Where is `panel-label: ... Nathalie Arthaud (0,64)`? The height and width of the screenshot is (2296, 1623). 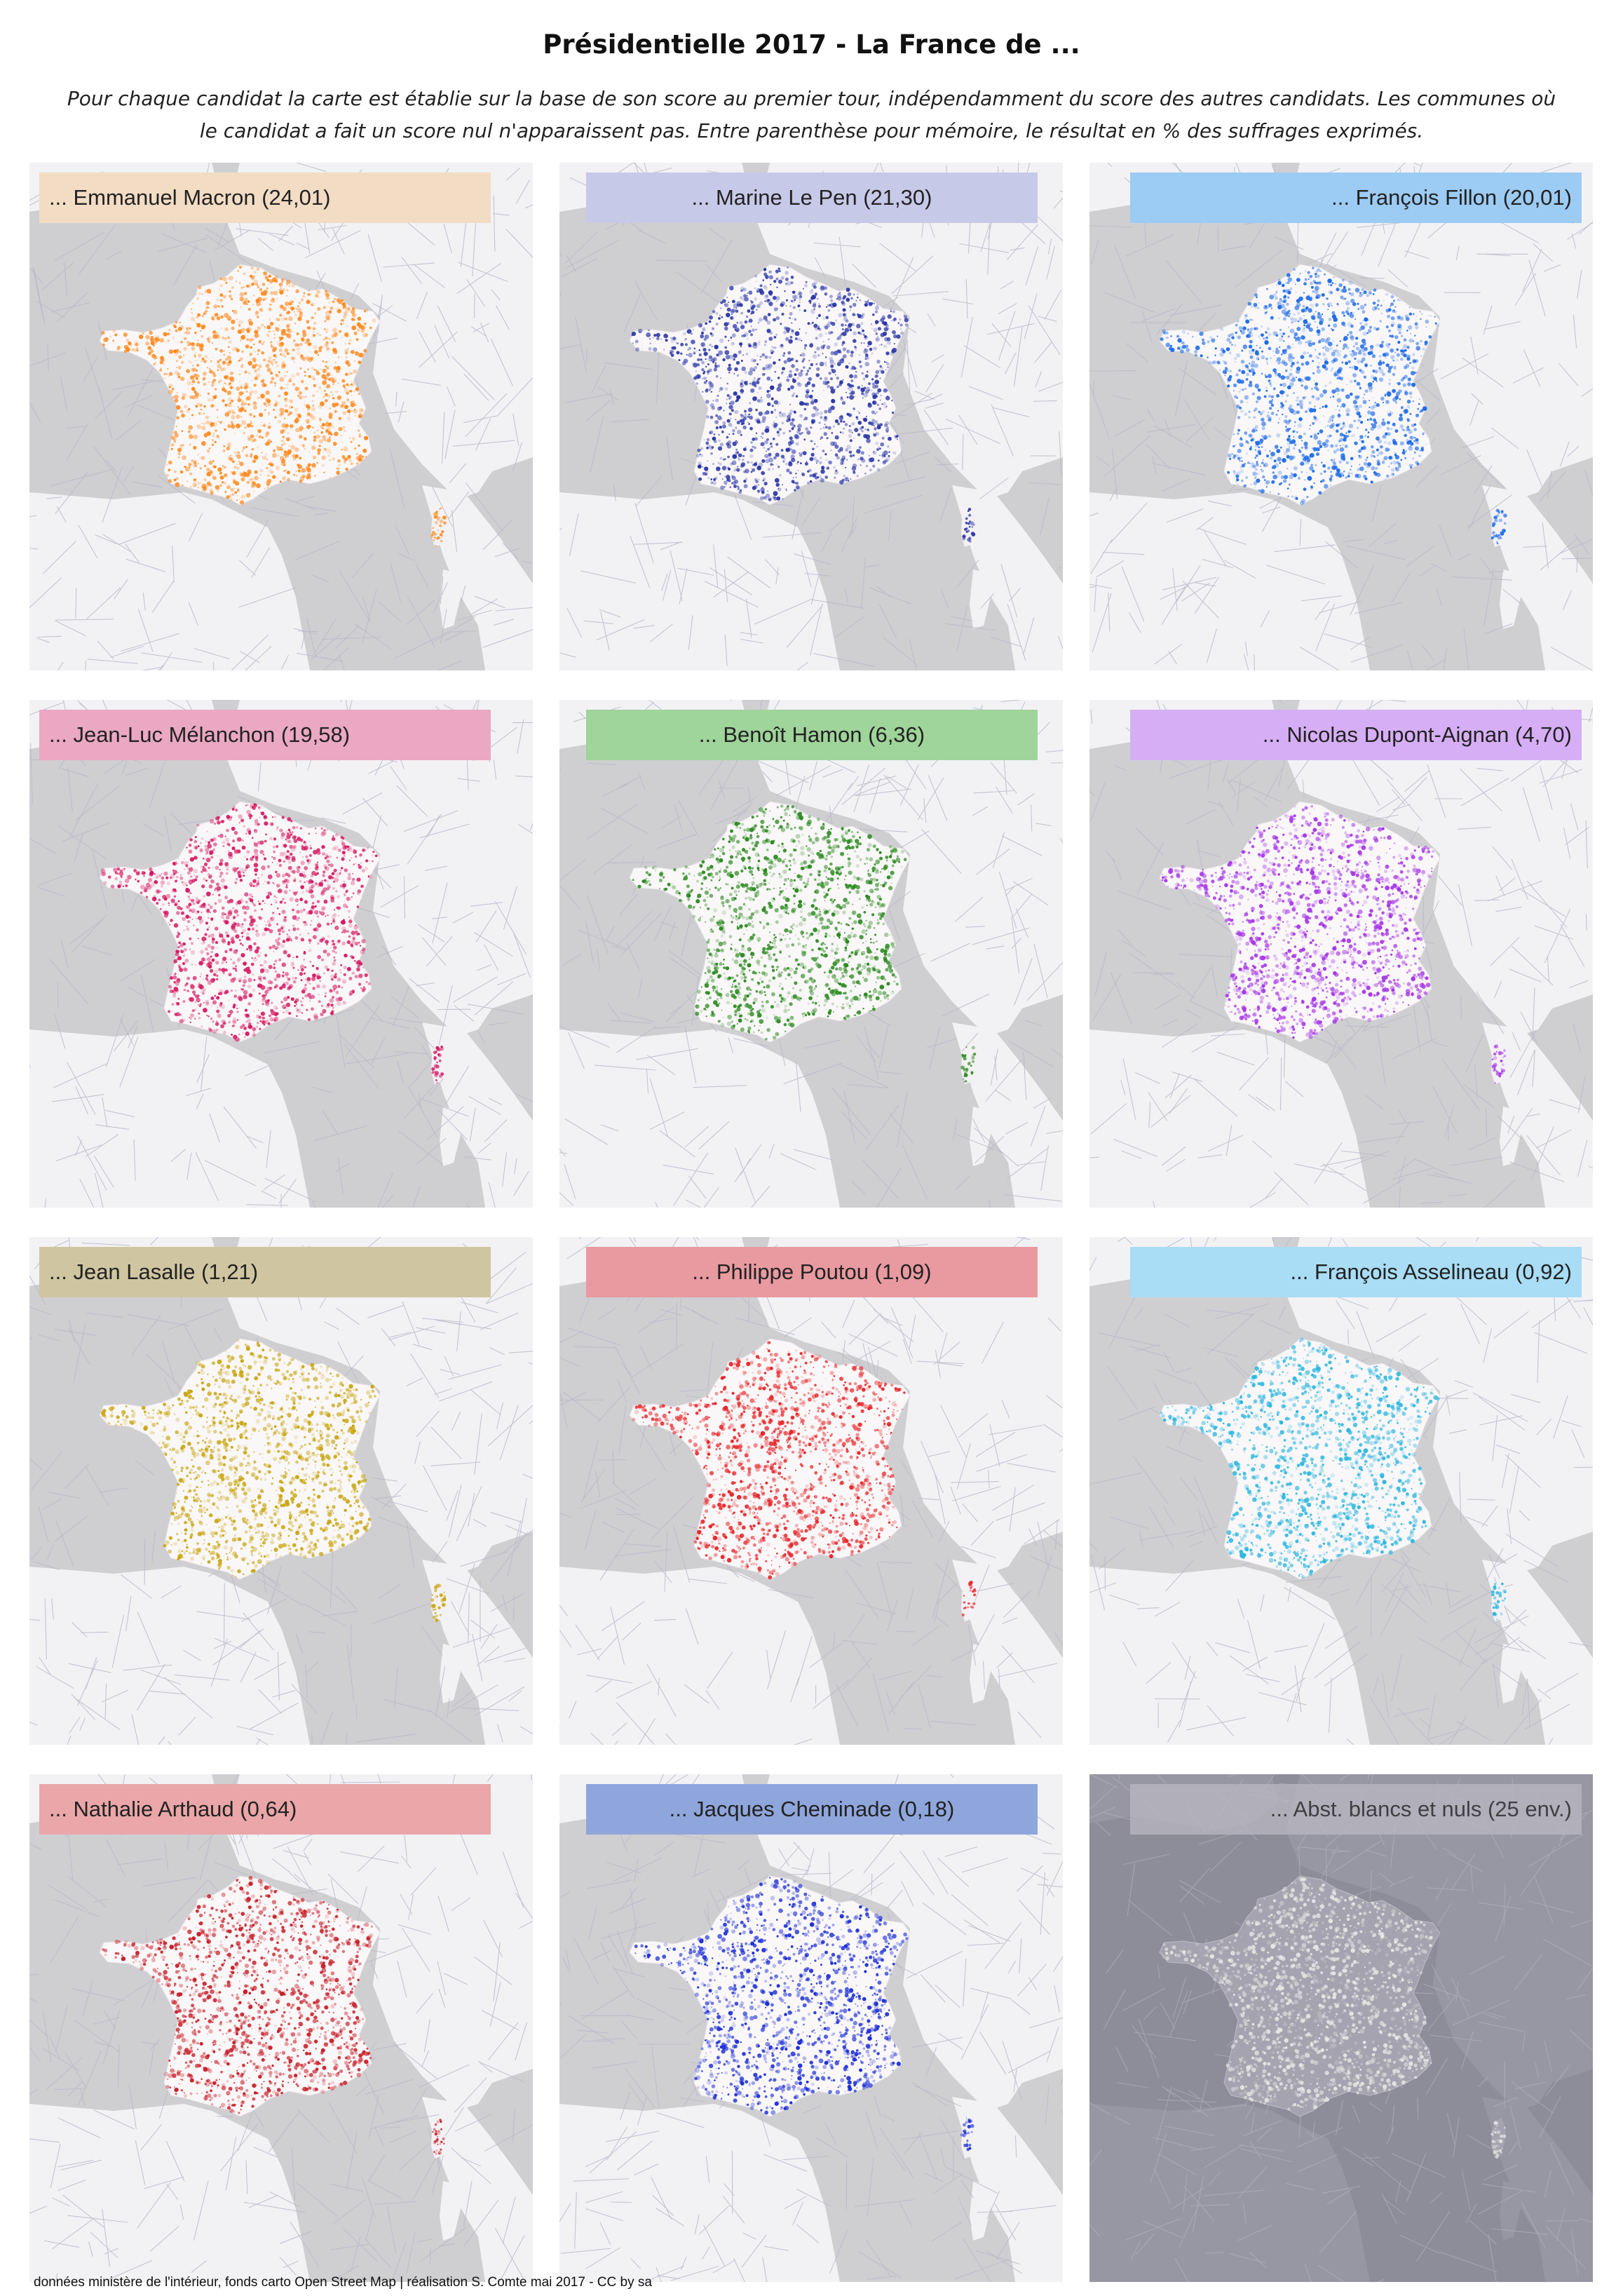 panel-label: ... Nathalie Arthaud (0,64) is located at coordinates (265, 1809).